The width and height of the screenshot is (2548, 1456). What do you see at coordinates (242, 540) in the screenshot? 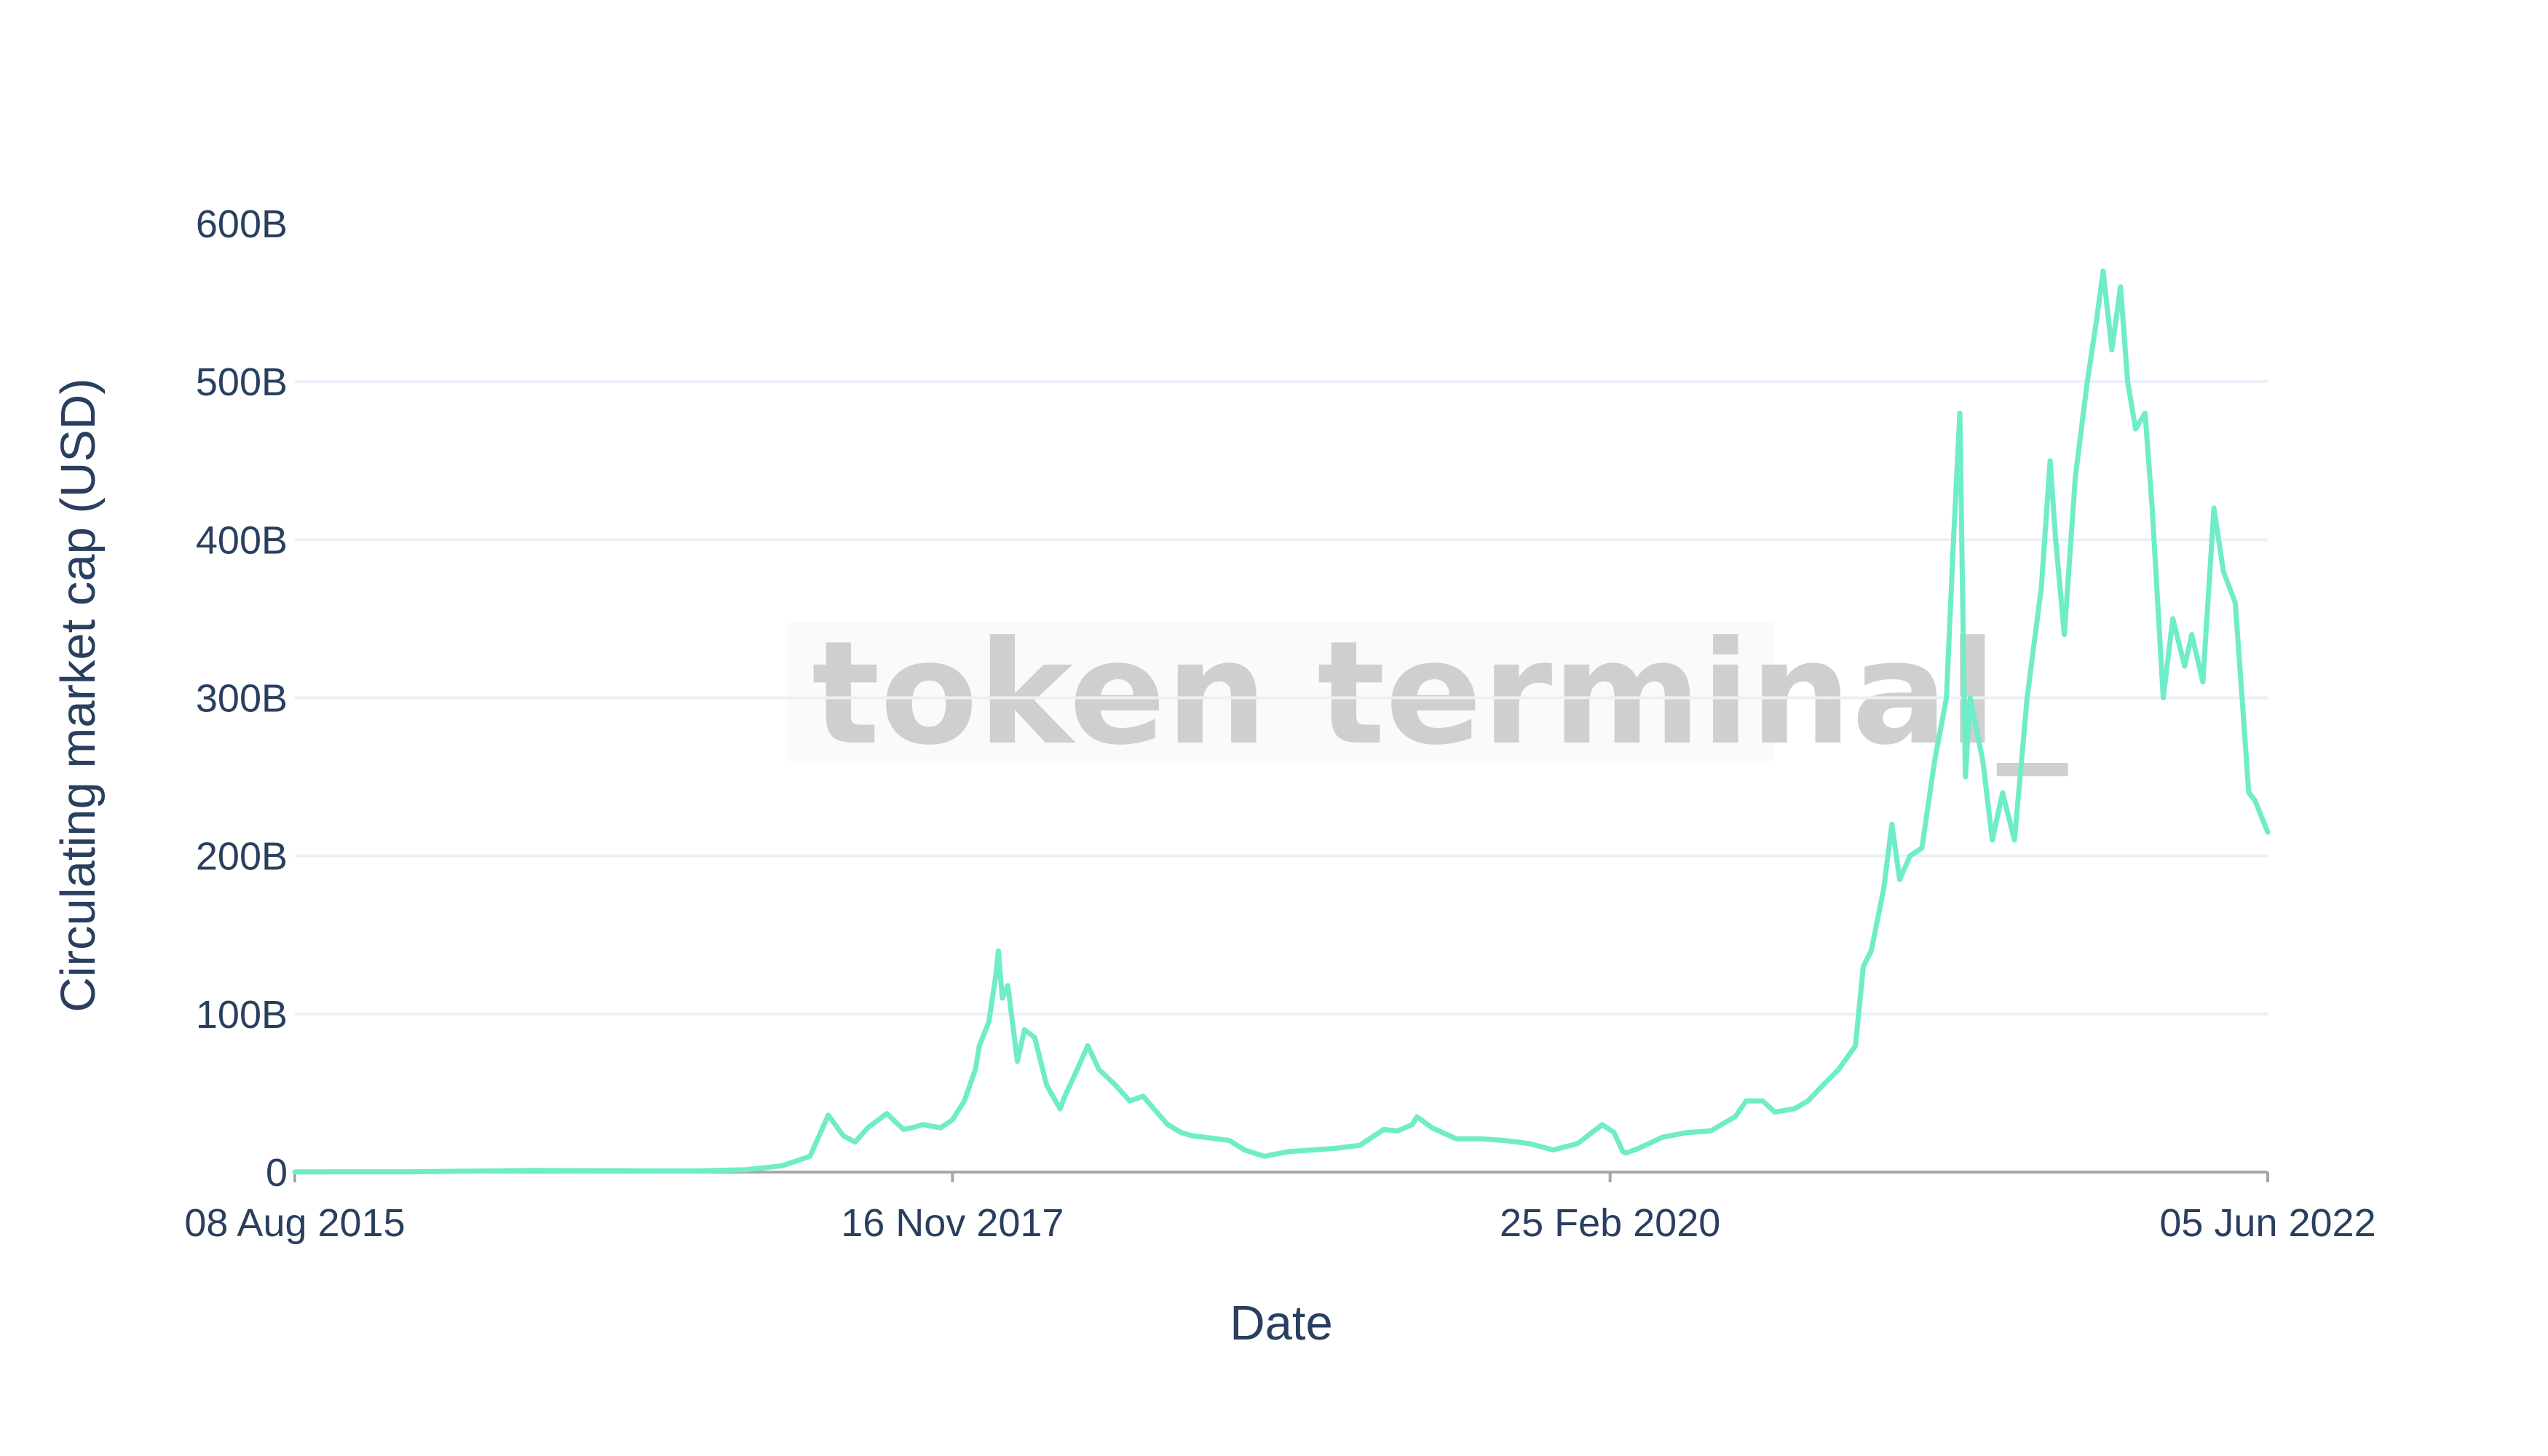
I see `y-tick-label: 400B` at bounding box center [242, 540].